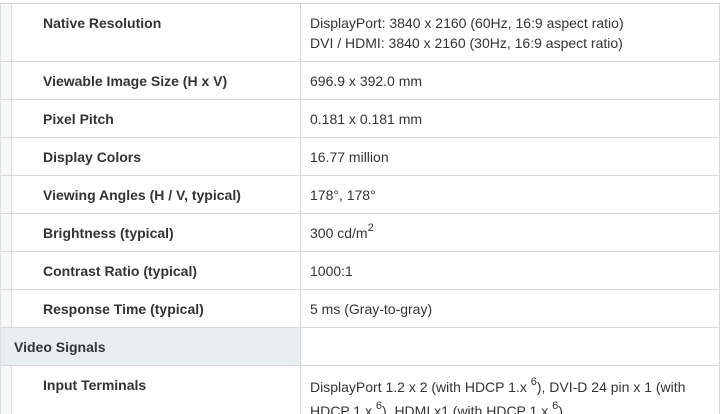 The image size is (723, 414). I want to click on superscript-2: 2, so click(370, 228).